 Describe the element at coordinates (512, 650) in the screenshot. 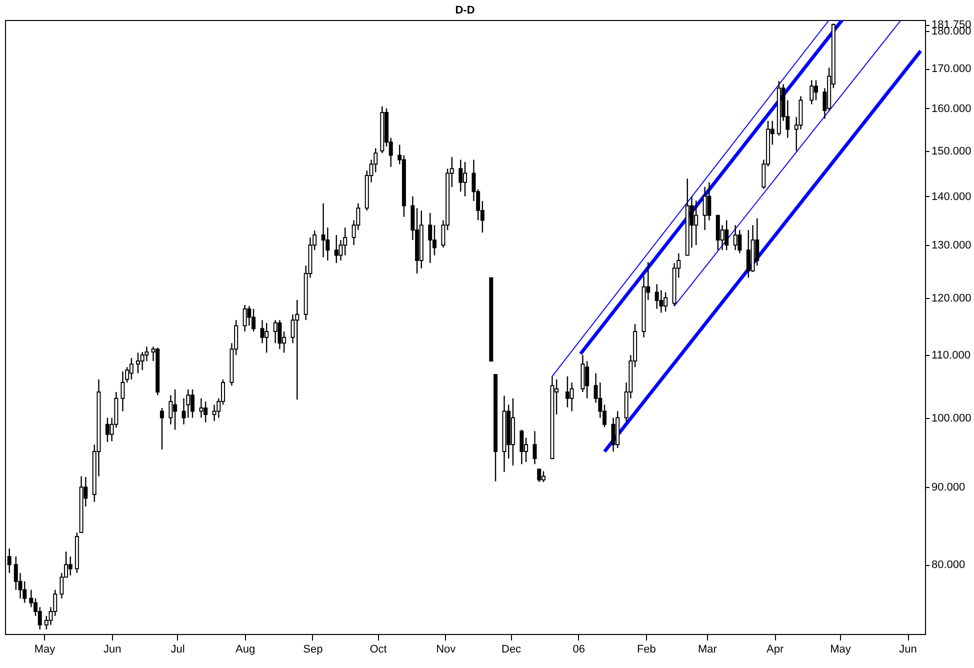

I see `x-tick-label: Dec` at that location.